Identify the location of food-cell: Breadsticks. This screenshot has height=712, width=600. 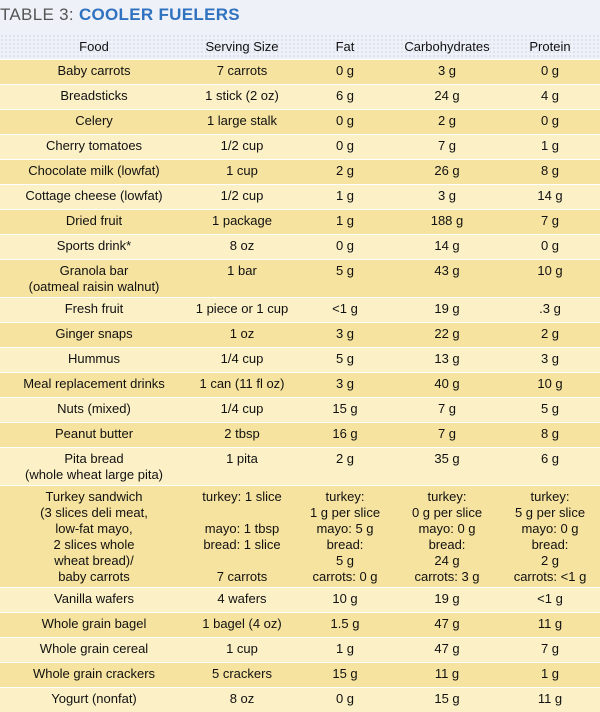
(94, 97).